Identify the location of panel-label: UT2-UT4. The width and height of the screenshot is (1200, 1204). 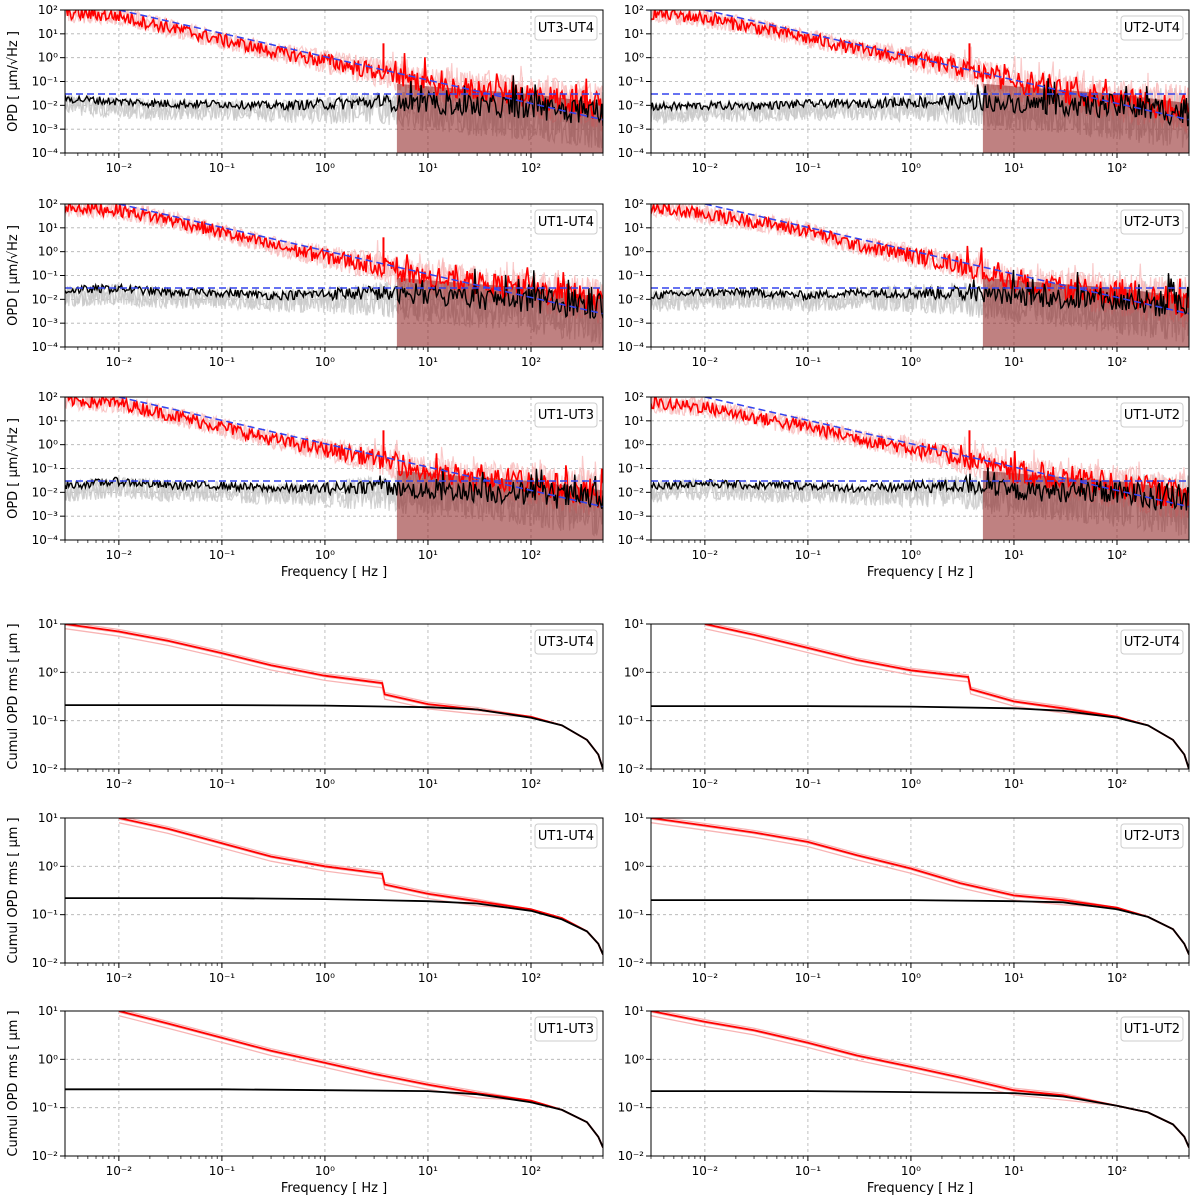
(1152, 28).